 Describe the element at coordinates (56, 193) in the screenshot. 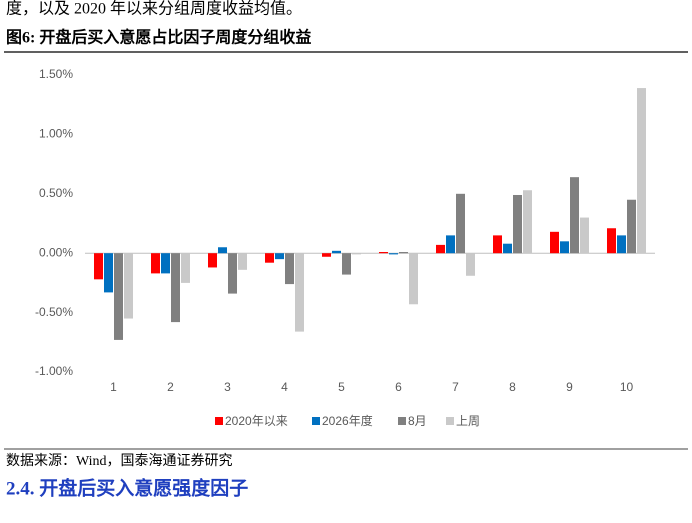

I see `y-tick-label: 0.50%` at that location.